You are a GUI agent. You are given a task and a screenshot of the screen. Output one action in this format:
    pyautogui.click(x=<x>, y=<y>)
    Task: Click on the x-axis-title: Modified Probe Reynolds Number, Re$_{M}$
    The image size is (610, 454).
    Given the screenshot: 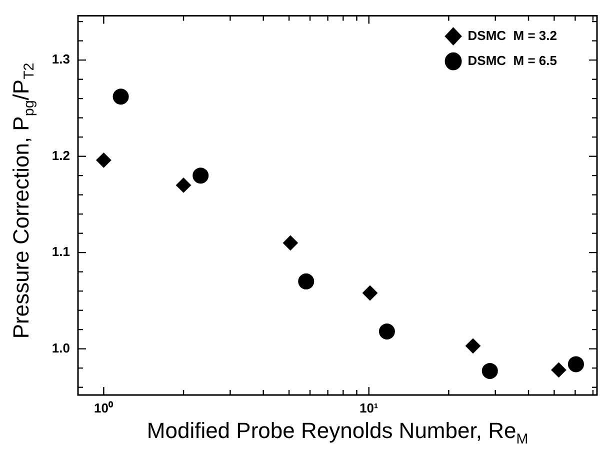 What is the action you would take?
    pyautogui.click(x=338, y=433)
    